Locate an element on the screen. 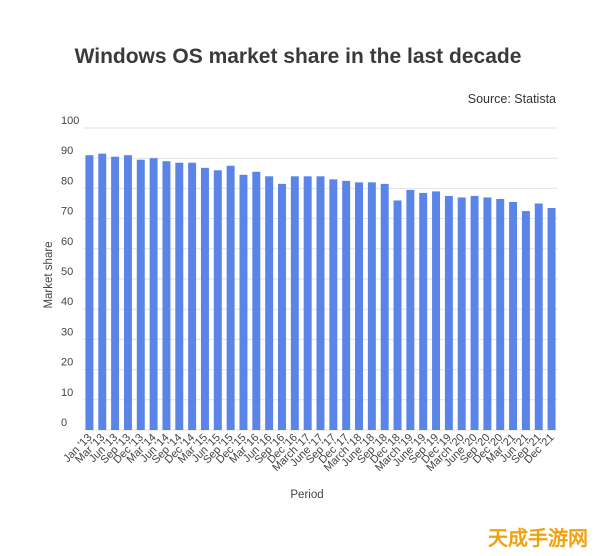 The width and height of the screenshot is (596, 556). y-tick-label: 100 is located at coordinates (70, 121).